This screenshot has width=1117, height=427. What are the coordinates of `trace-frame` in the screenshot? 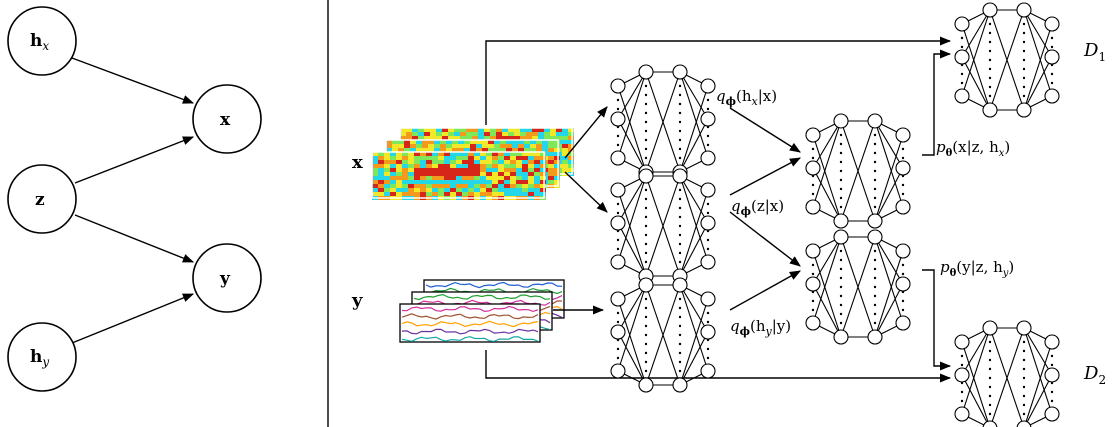 It's located at (470, 323).